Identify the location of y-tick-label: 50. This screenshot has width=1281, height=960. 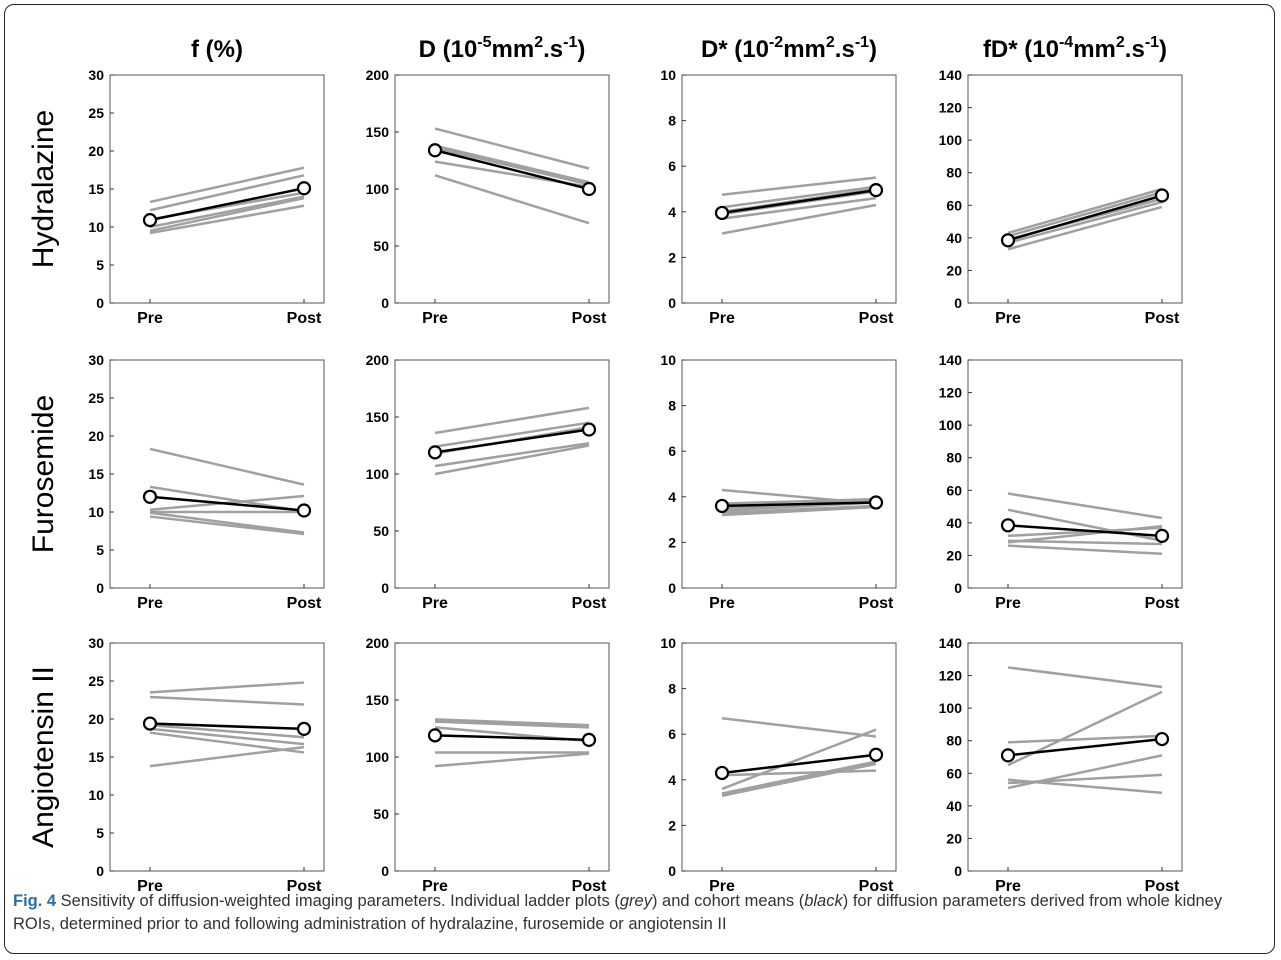
(381, 246).